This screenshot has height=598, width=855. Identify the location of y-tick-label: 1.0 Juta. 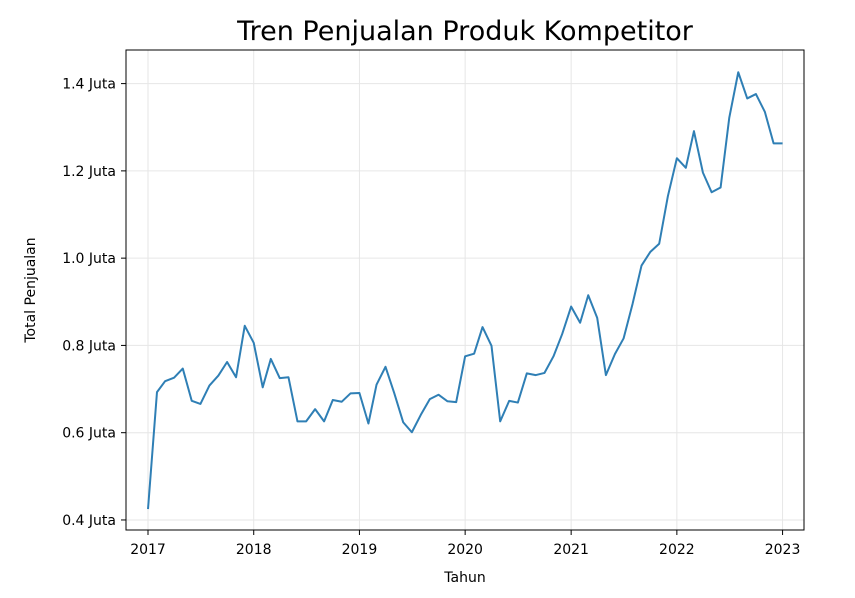
(89, 259).